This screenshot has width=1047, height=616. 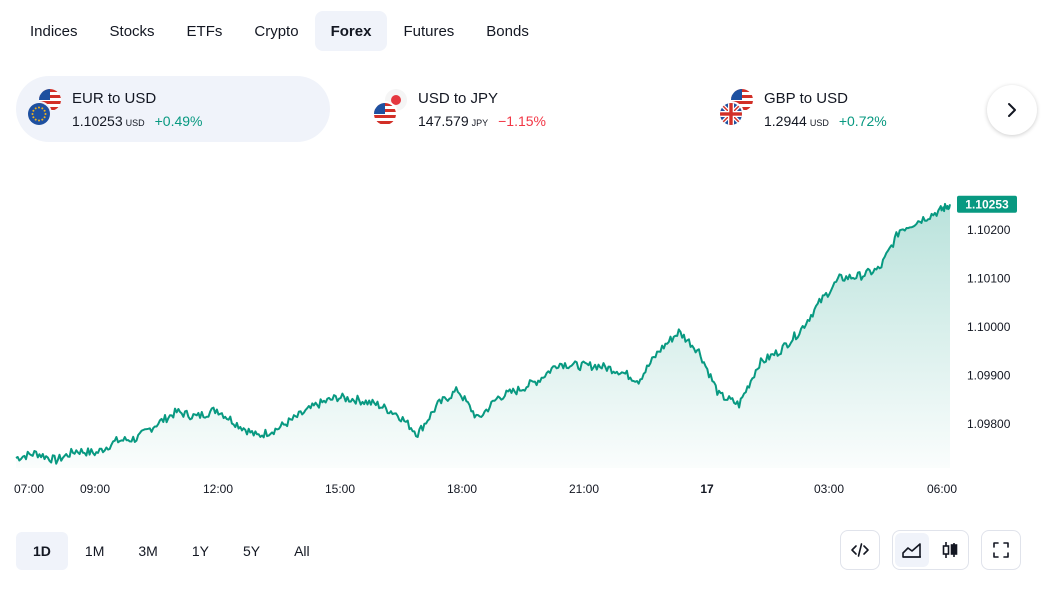 I want to click on pair-name: EUR to USD, so click(x=114, y=98).